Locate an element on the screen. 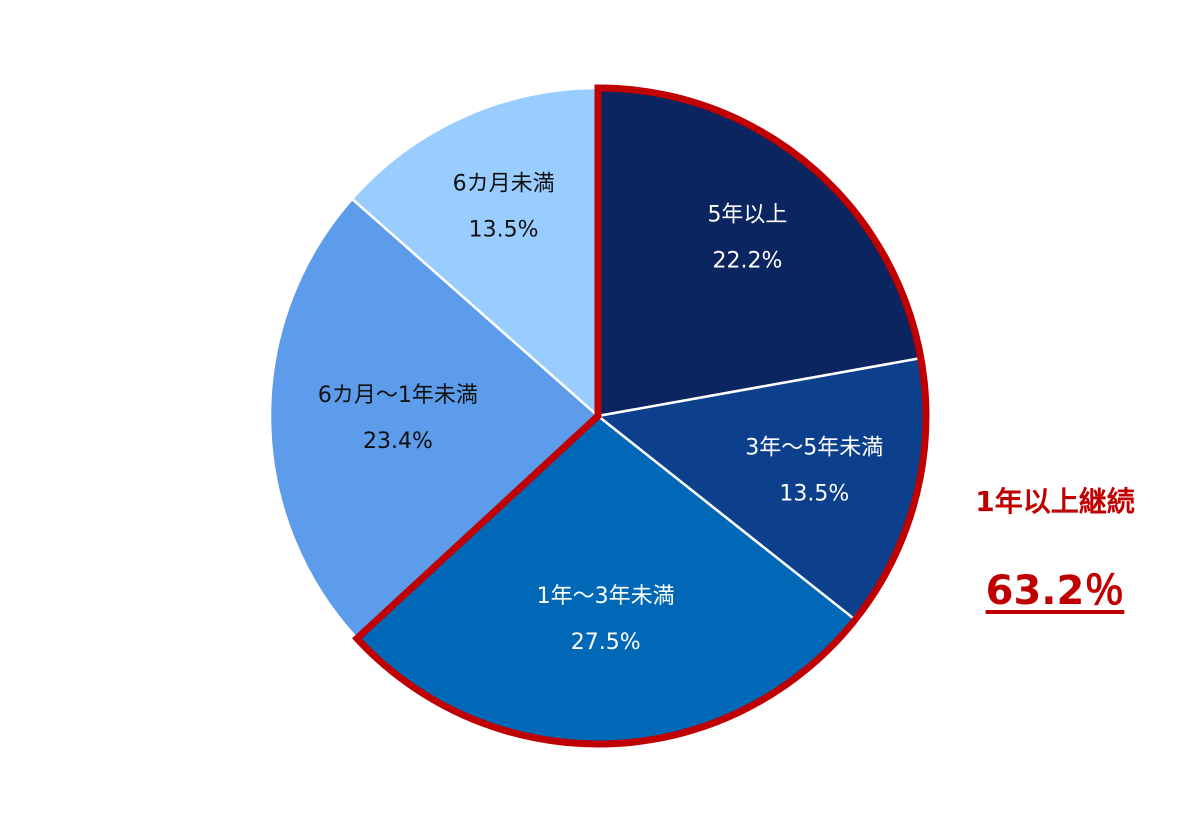 This screenshot has height=836, width=1200. highlight-annotation-title: 1年以上継続 is located at coordinates (1055, 501).